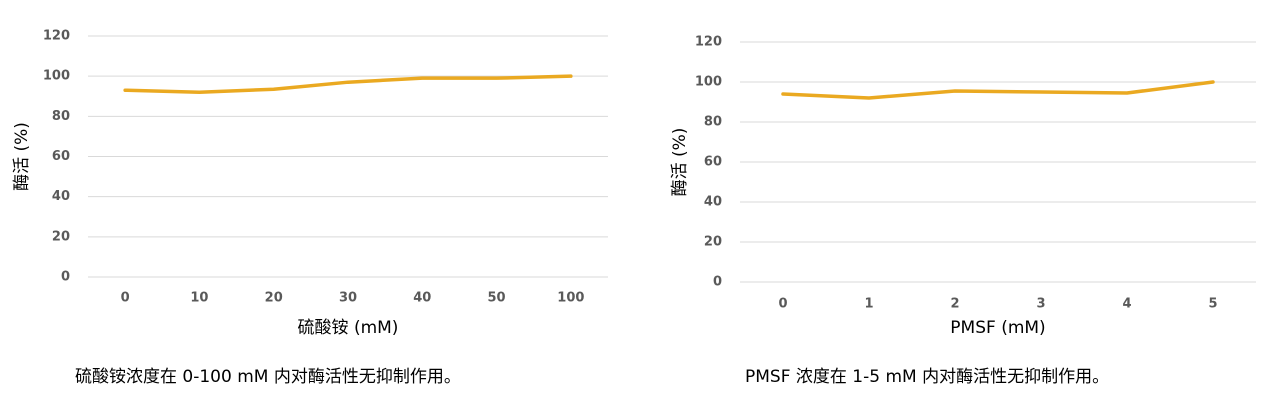  I want to click on x-axis-label: 硫酸铵 (mM), so click(348, 328).